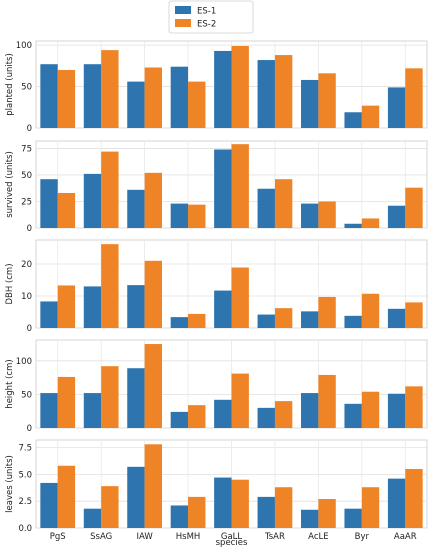  I want to click on y-axis-label: survived (units), so click(10, 184).